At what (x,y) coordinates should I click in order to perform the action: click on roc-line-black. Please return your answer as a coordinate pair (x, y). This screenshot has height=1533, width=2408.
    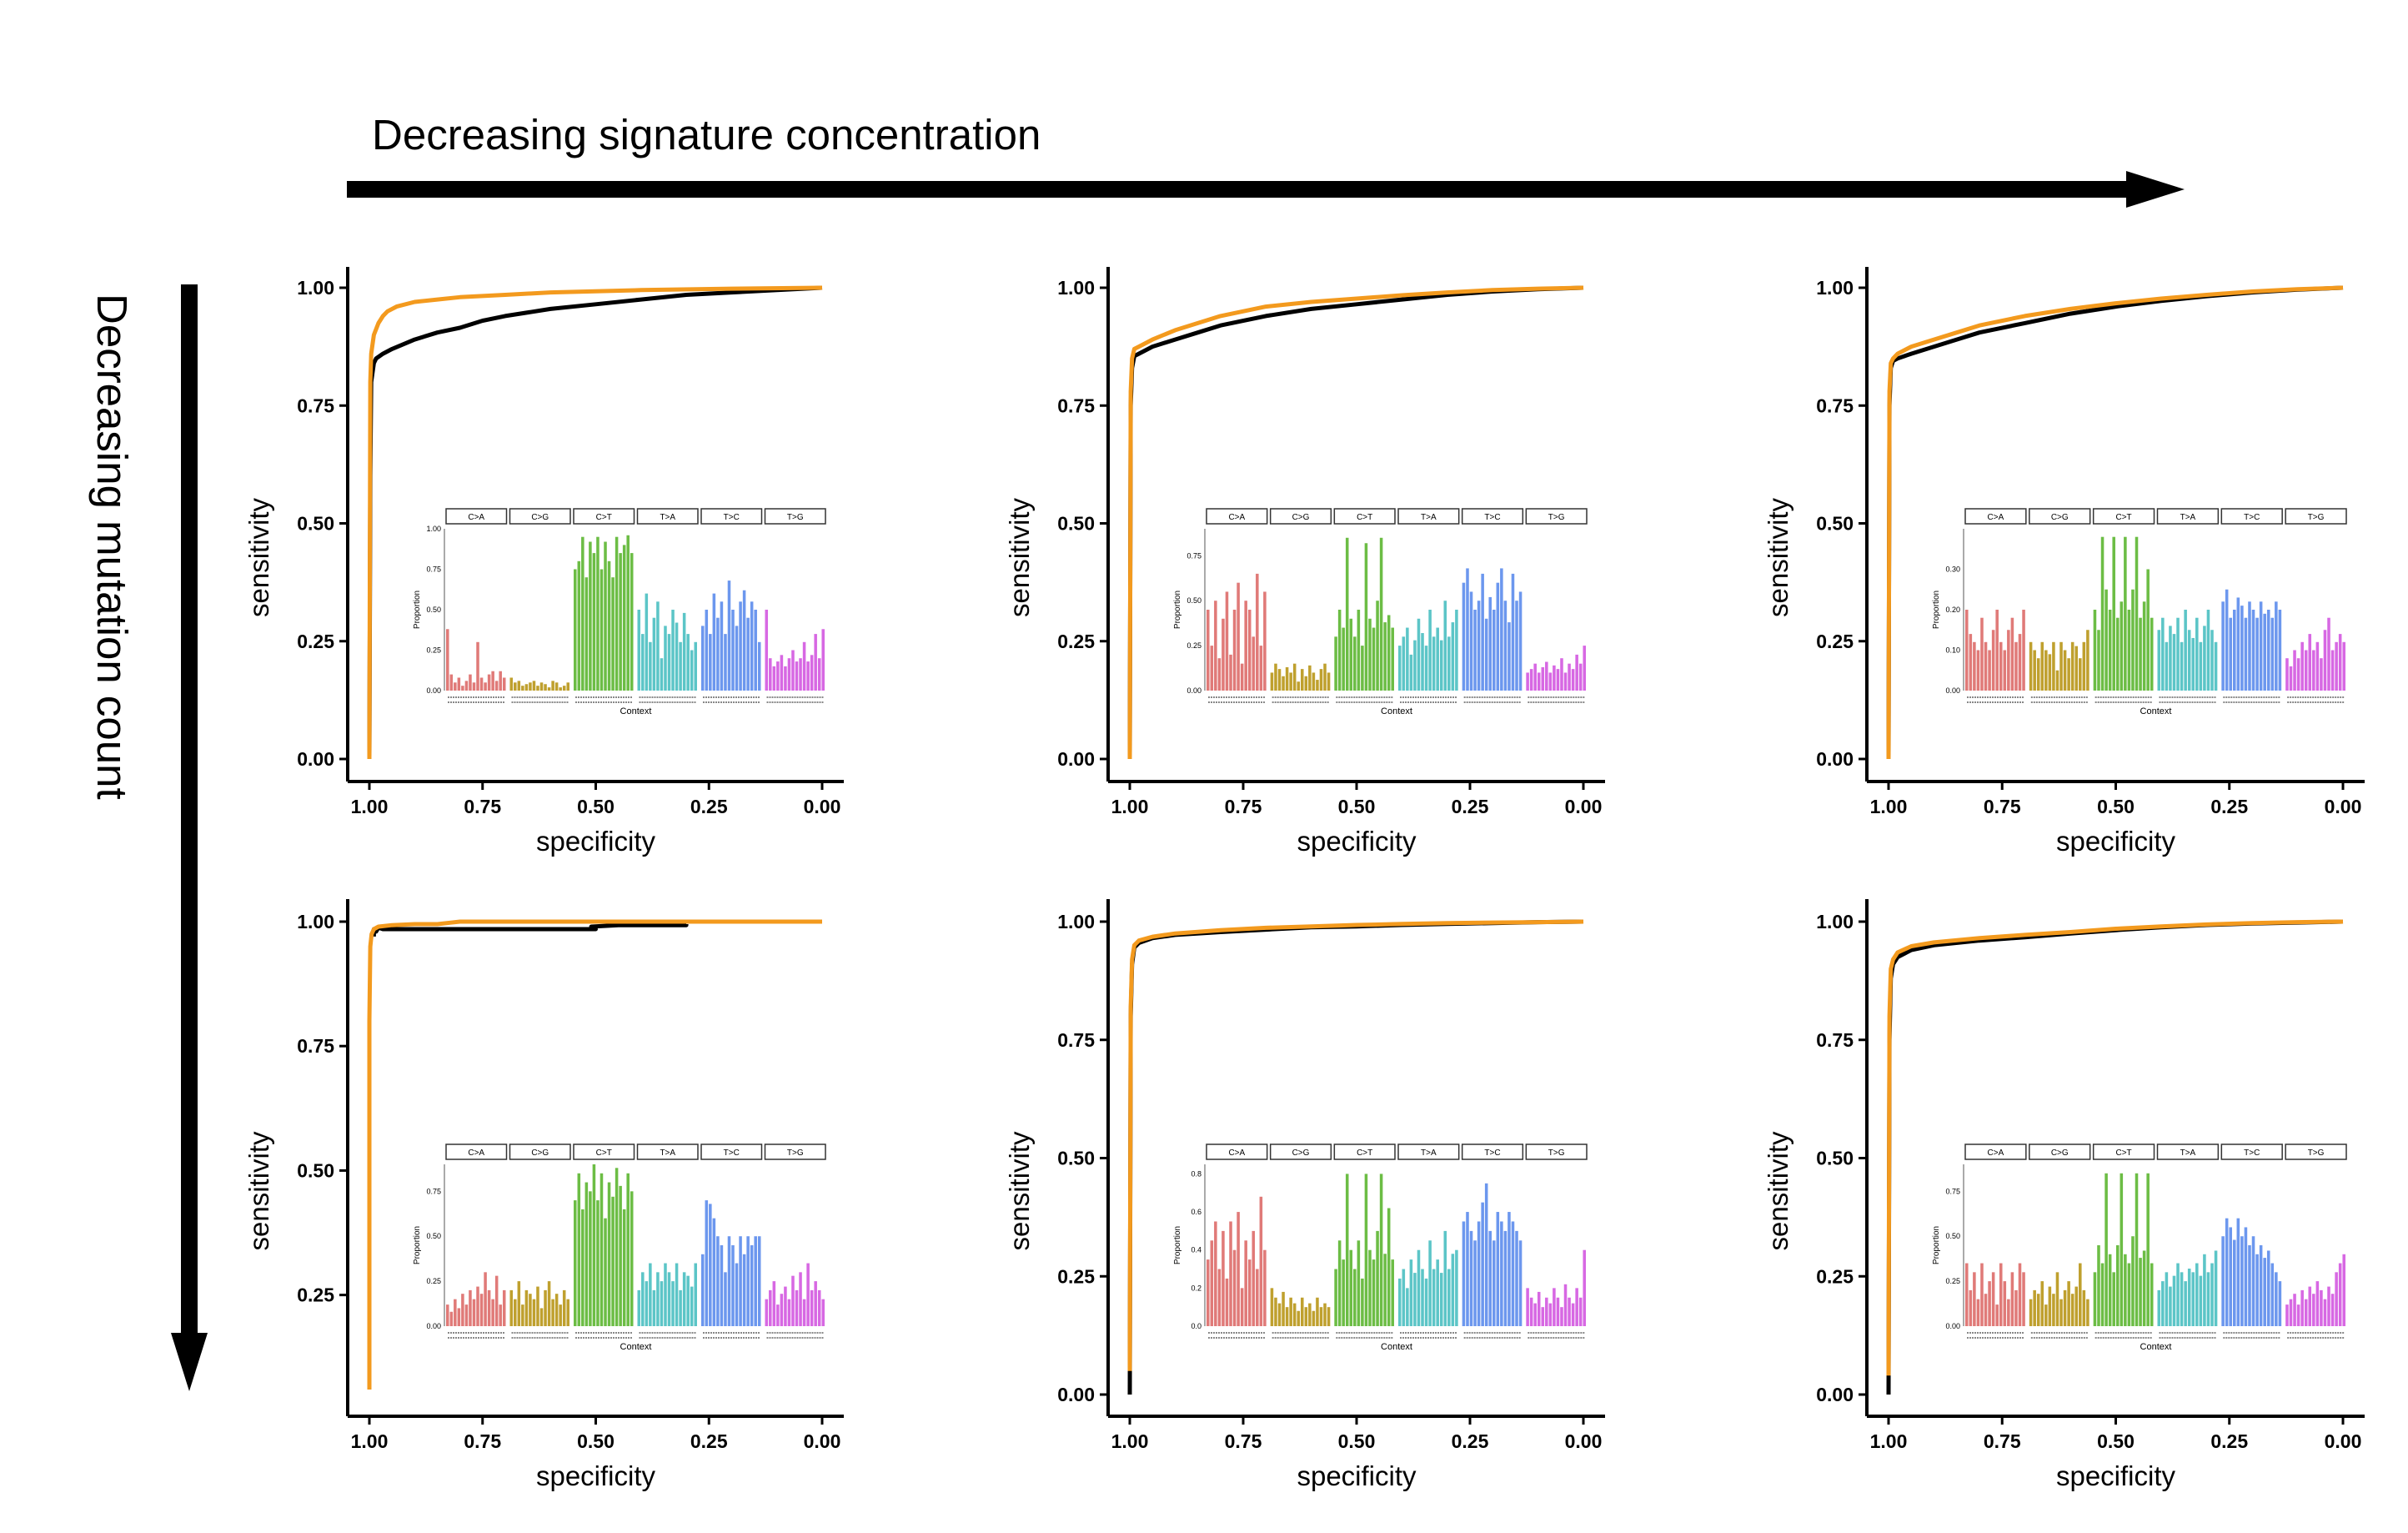
    Looking at the image, I should click on (595, 522).